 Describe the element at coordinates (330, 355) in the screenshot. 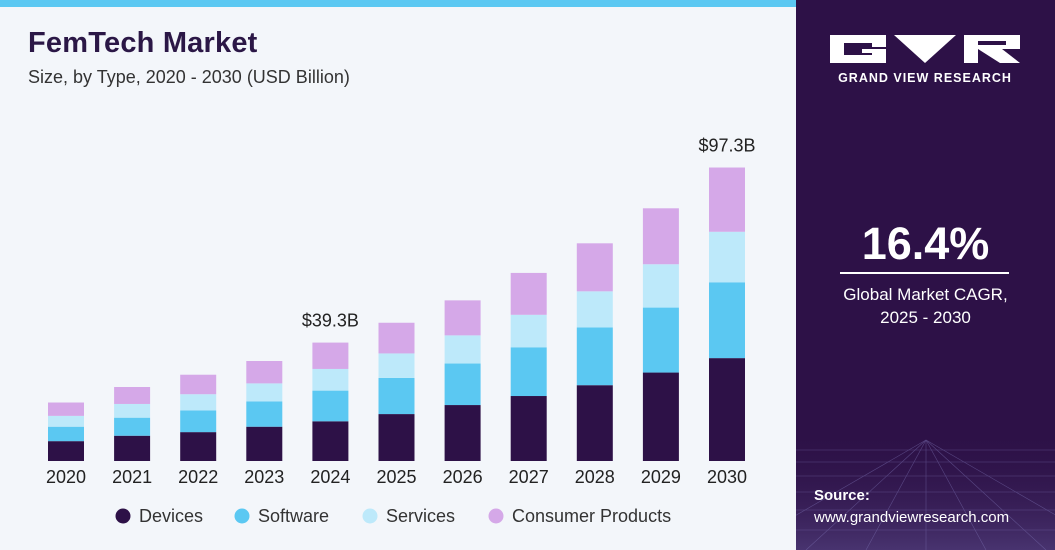

I see `bar-2024-consumer-products` at that location.